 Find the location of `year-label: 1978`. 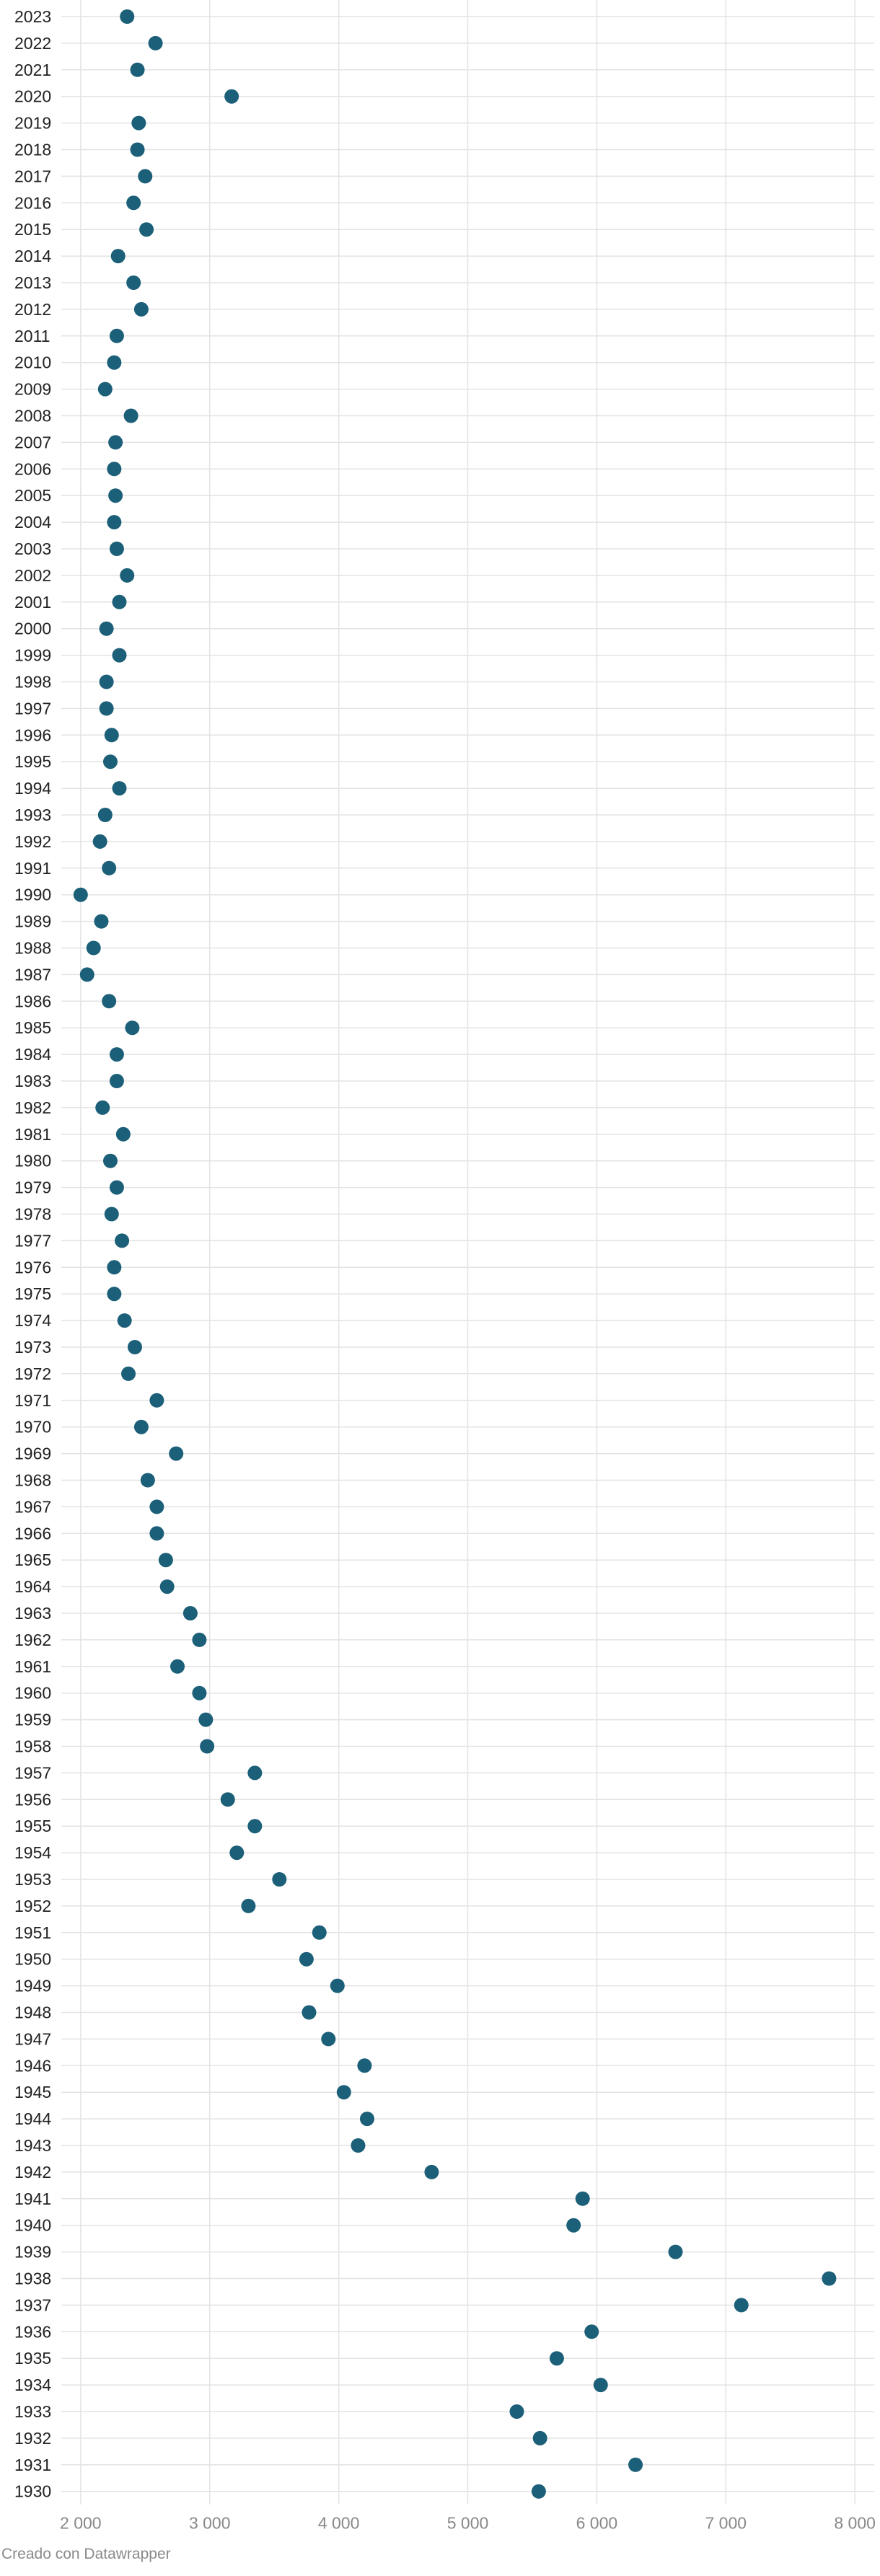

year-label: 1978 is located at coordinates (33, 1214).